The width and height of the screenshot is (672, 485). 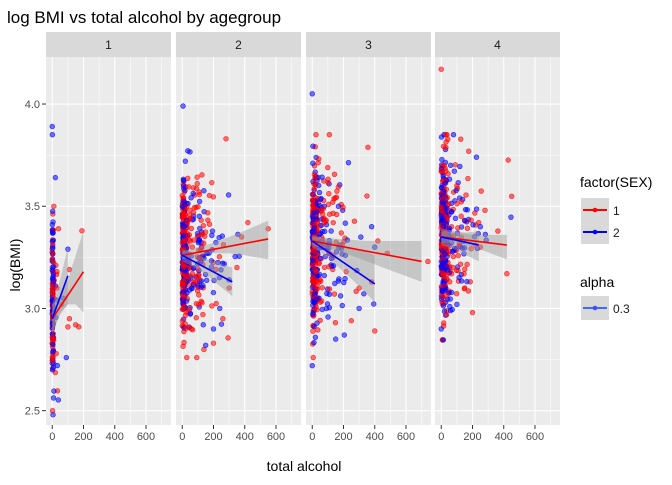 What do you see at coordinates (368, 45) in the screenshot?
I see `facet-strip-label-3: 3` at bounding box center [368, 45].